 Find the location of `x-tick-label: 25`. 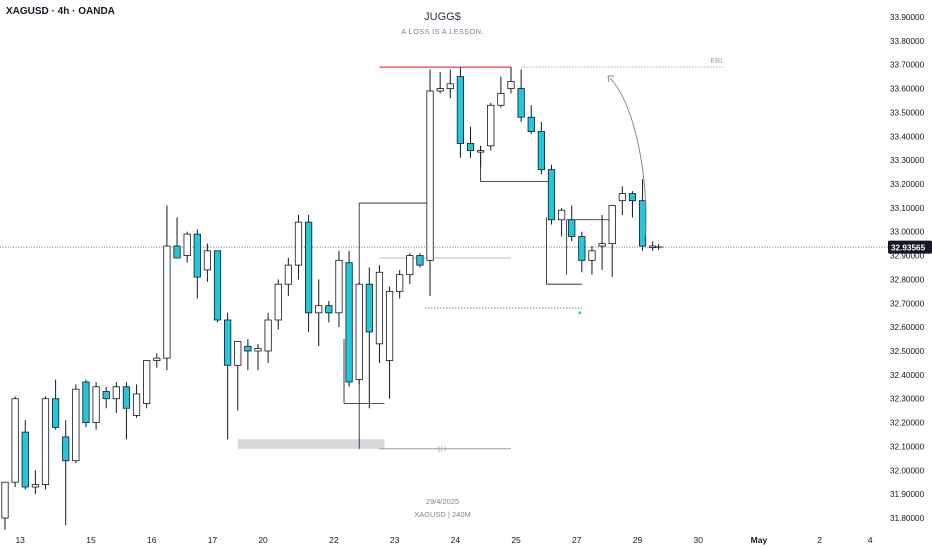

x-tick-label: 25 is located at coordinates (516, 540).